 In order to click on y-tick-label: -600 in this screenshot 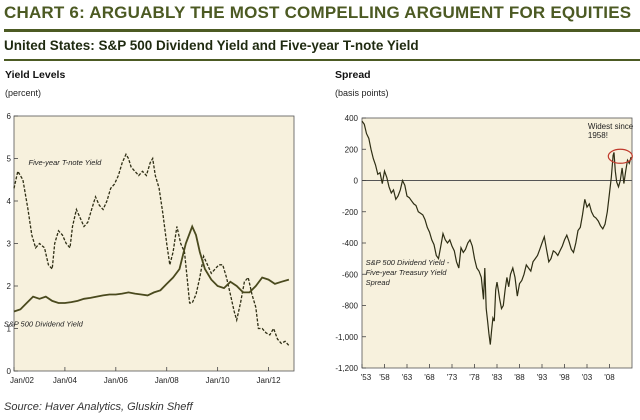, I will do `click(350, 274)`.